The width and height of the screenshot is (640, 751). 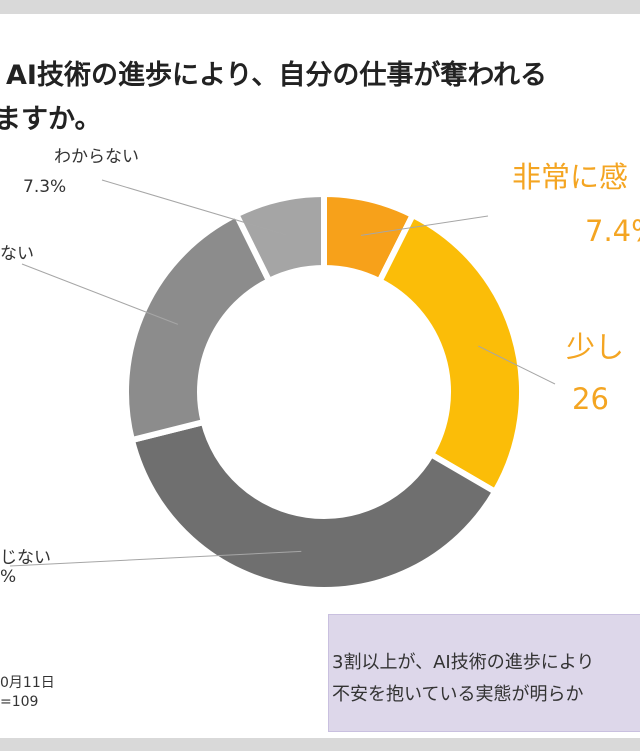 What do you see at coordinates (45, 187) in the screenshot?
I see `slice-value-unknown: 7.3%` at bounding box center [45, 187].